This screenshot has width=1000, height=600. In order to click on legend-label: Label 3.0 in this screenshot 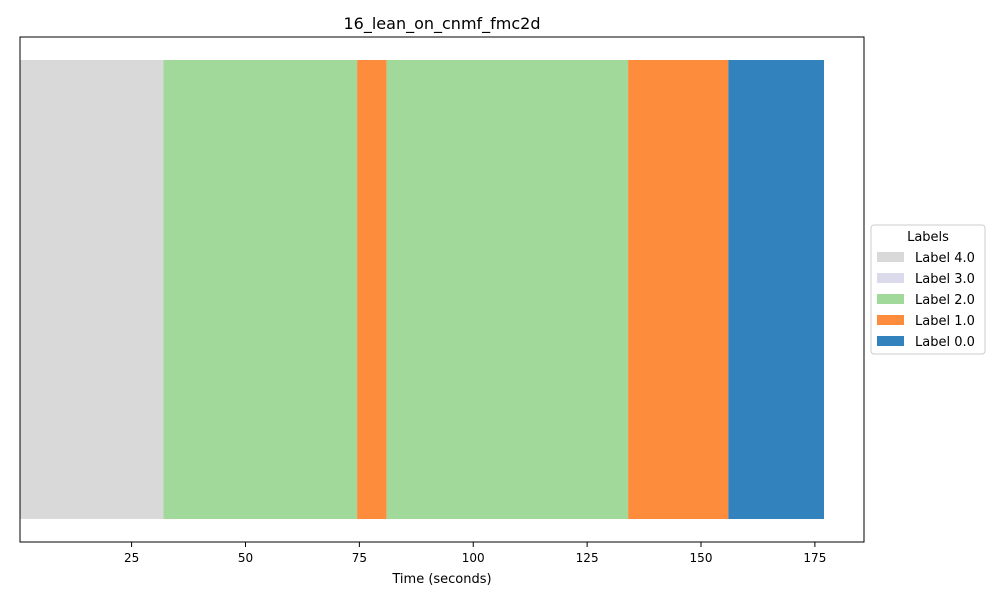, I will do `click(945, 279)`.